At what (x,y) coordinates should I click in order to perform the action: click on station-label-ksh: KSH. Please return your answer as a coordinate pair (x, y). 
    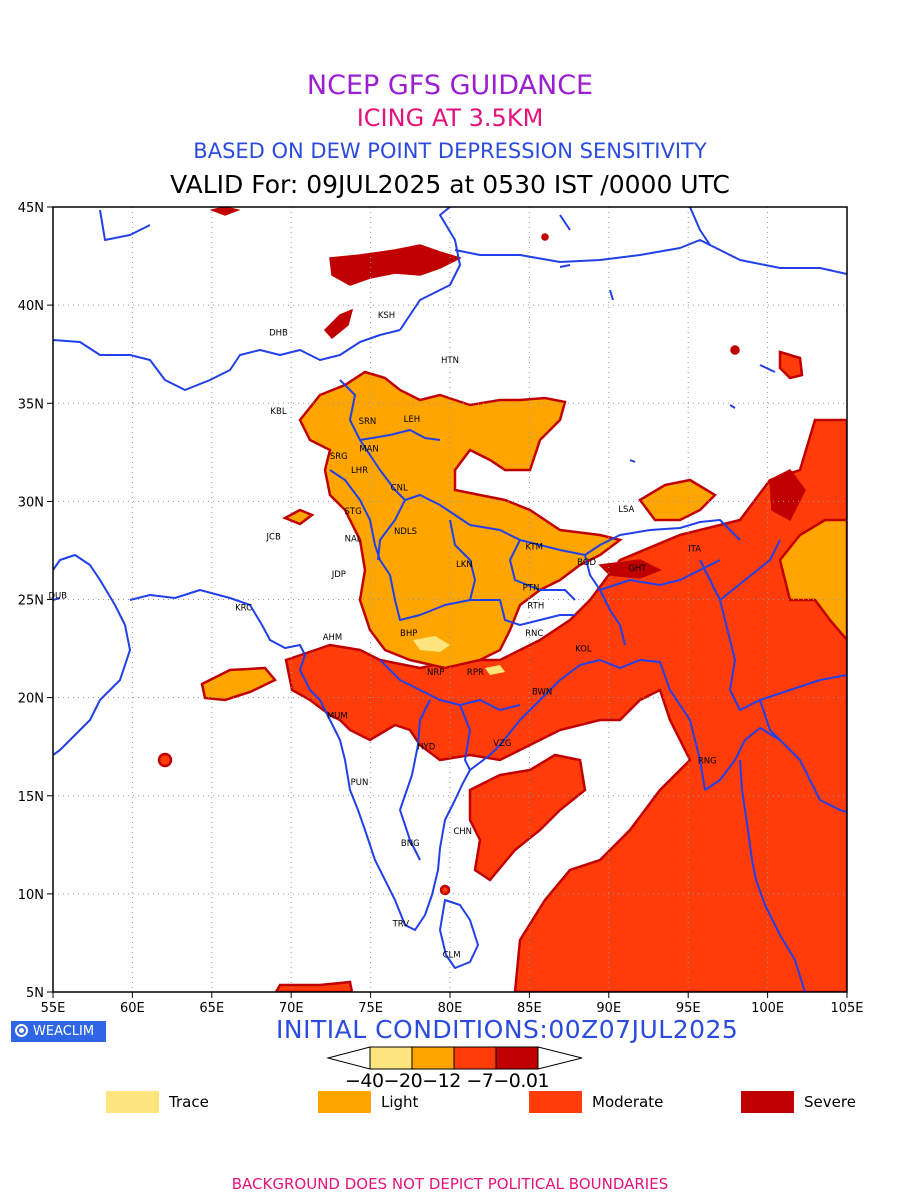
    Looking at the image, I should click on (386, 316).